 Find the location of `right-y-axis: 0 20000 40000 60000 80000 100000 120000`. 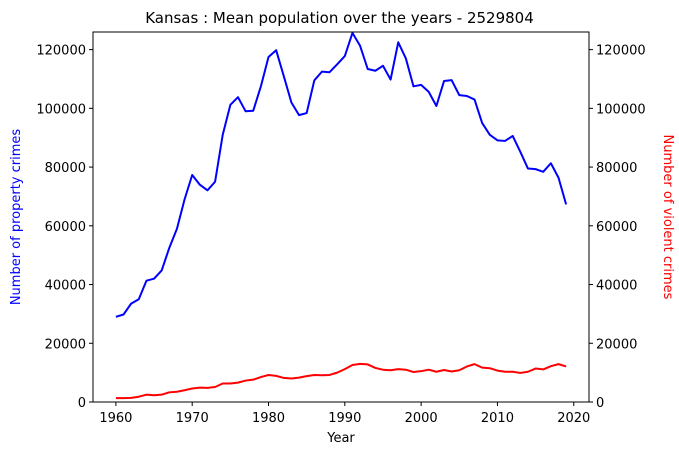

right-y-axis: 0 20000 40000 60000 80000 100000 120000 is located at coordinates (617, 227).